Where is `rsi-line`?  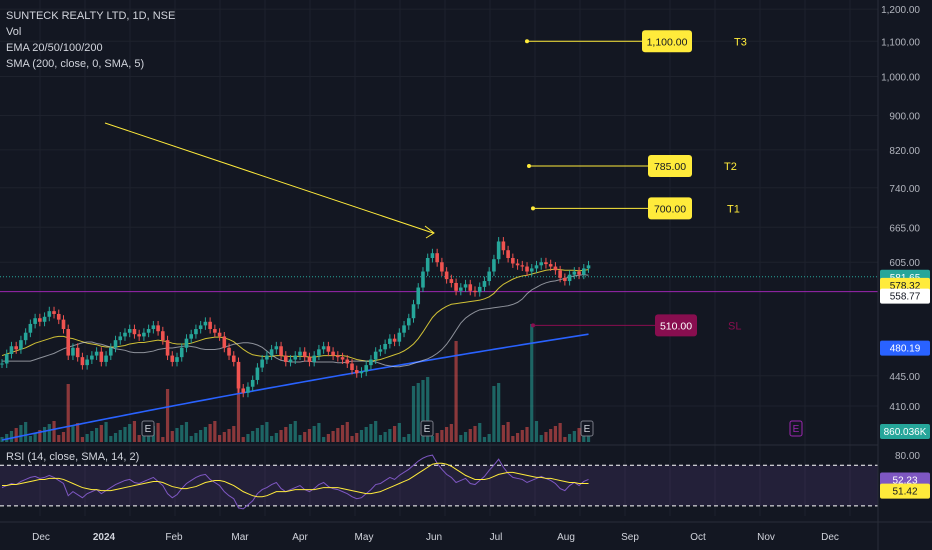
rsi-line is located at coordinates (295, 482).